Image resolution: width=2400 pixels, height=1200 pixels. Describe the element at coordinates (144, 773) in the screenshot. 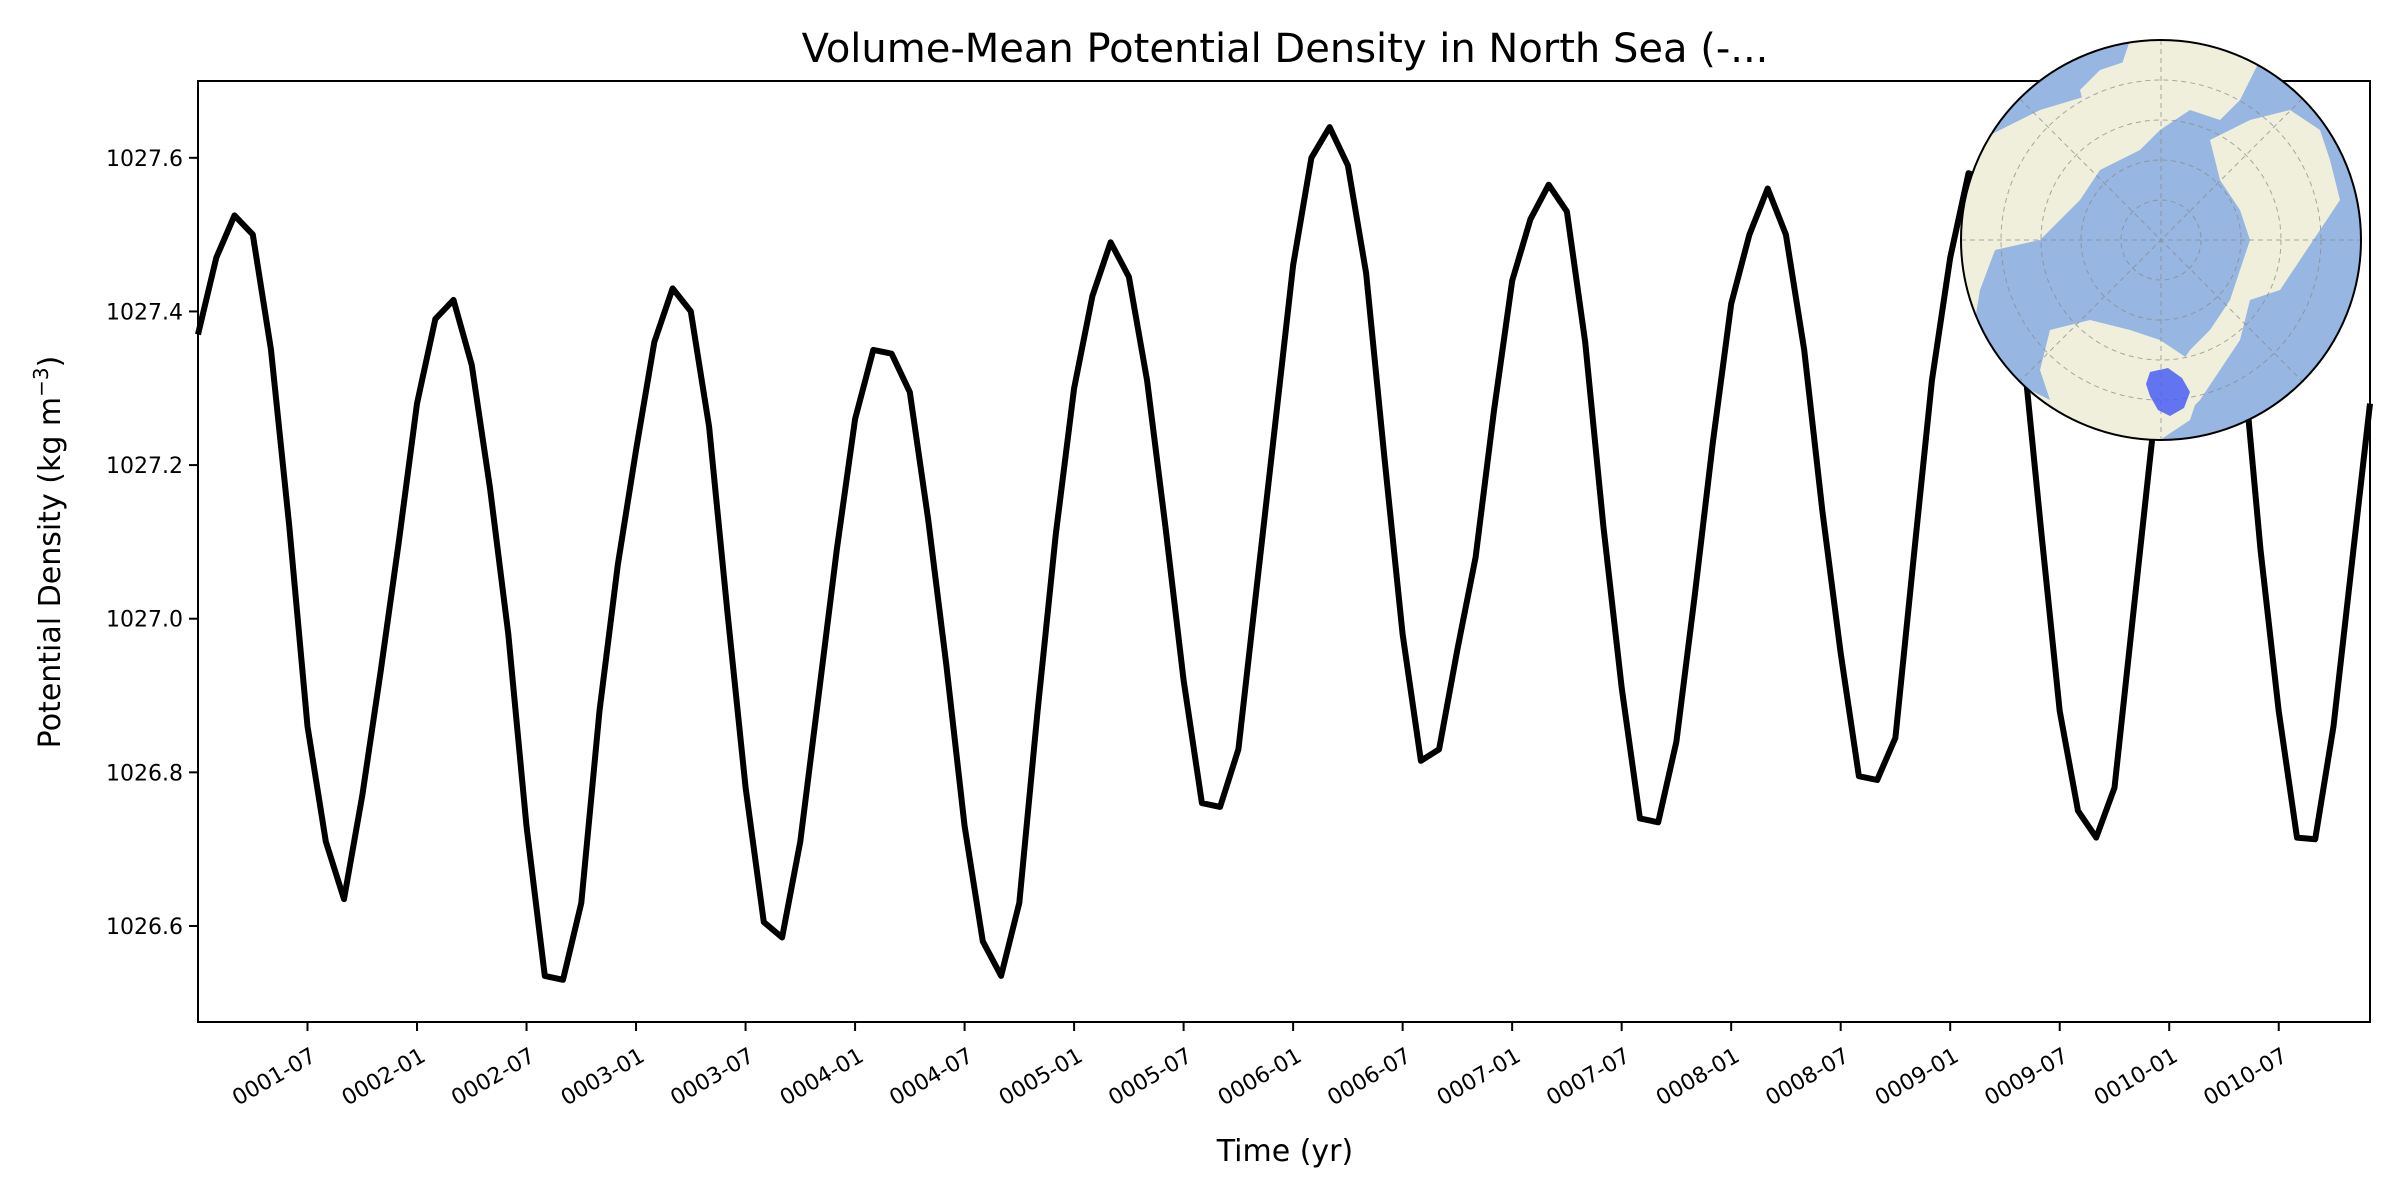

I see `y-tick-label: 1026.8` at that location.